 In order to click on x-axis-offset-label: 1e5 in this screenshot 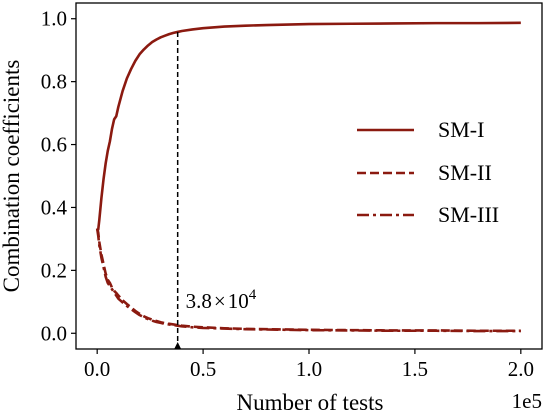, I will do `click(527, 401)`.